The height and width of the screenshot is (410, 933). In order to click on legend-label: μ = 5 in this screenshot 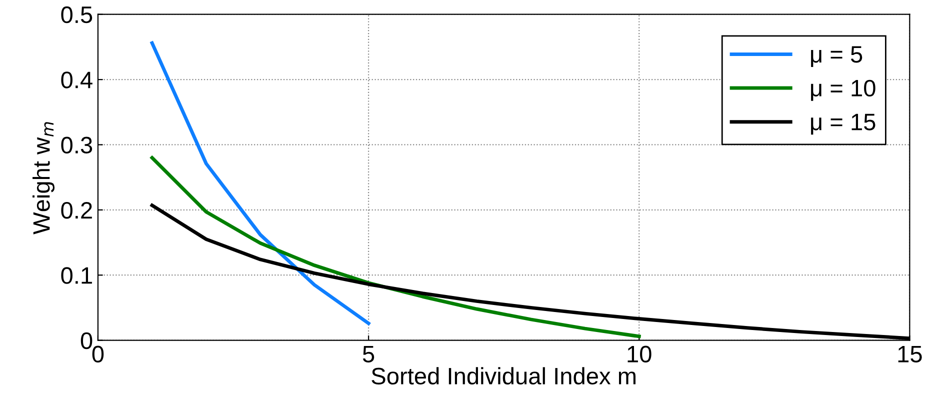, I will do `click(836, 57)`.